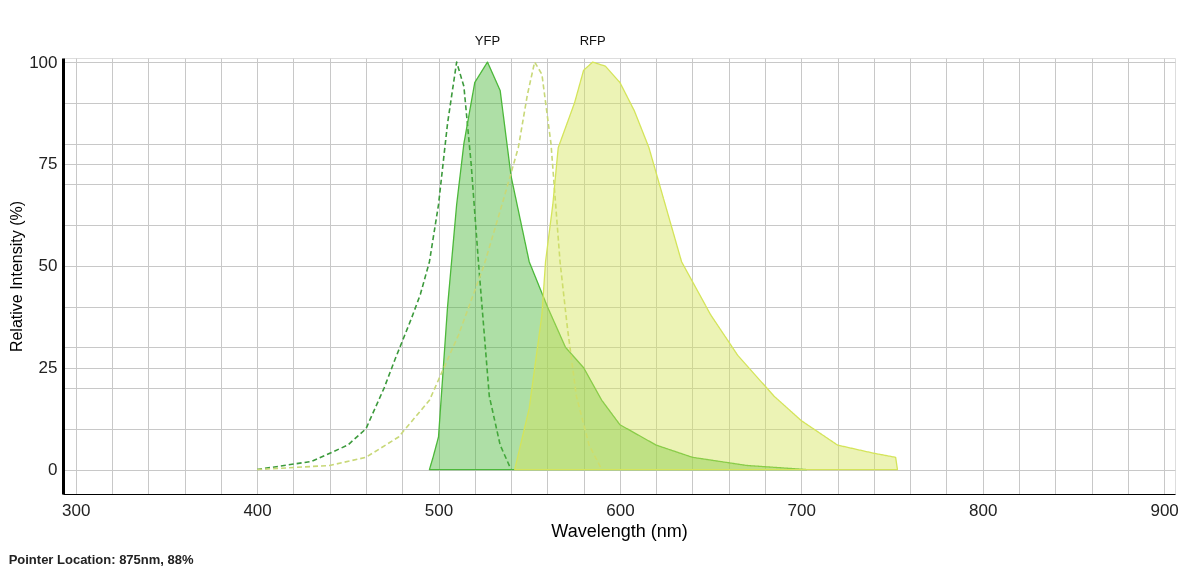 This screenshot has width=1199, height=581. What do you see at coordinates (257, 510) in the screenshot?
I see `x-tick-label: 400` at bounding box center [257, 510].